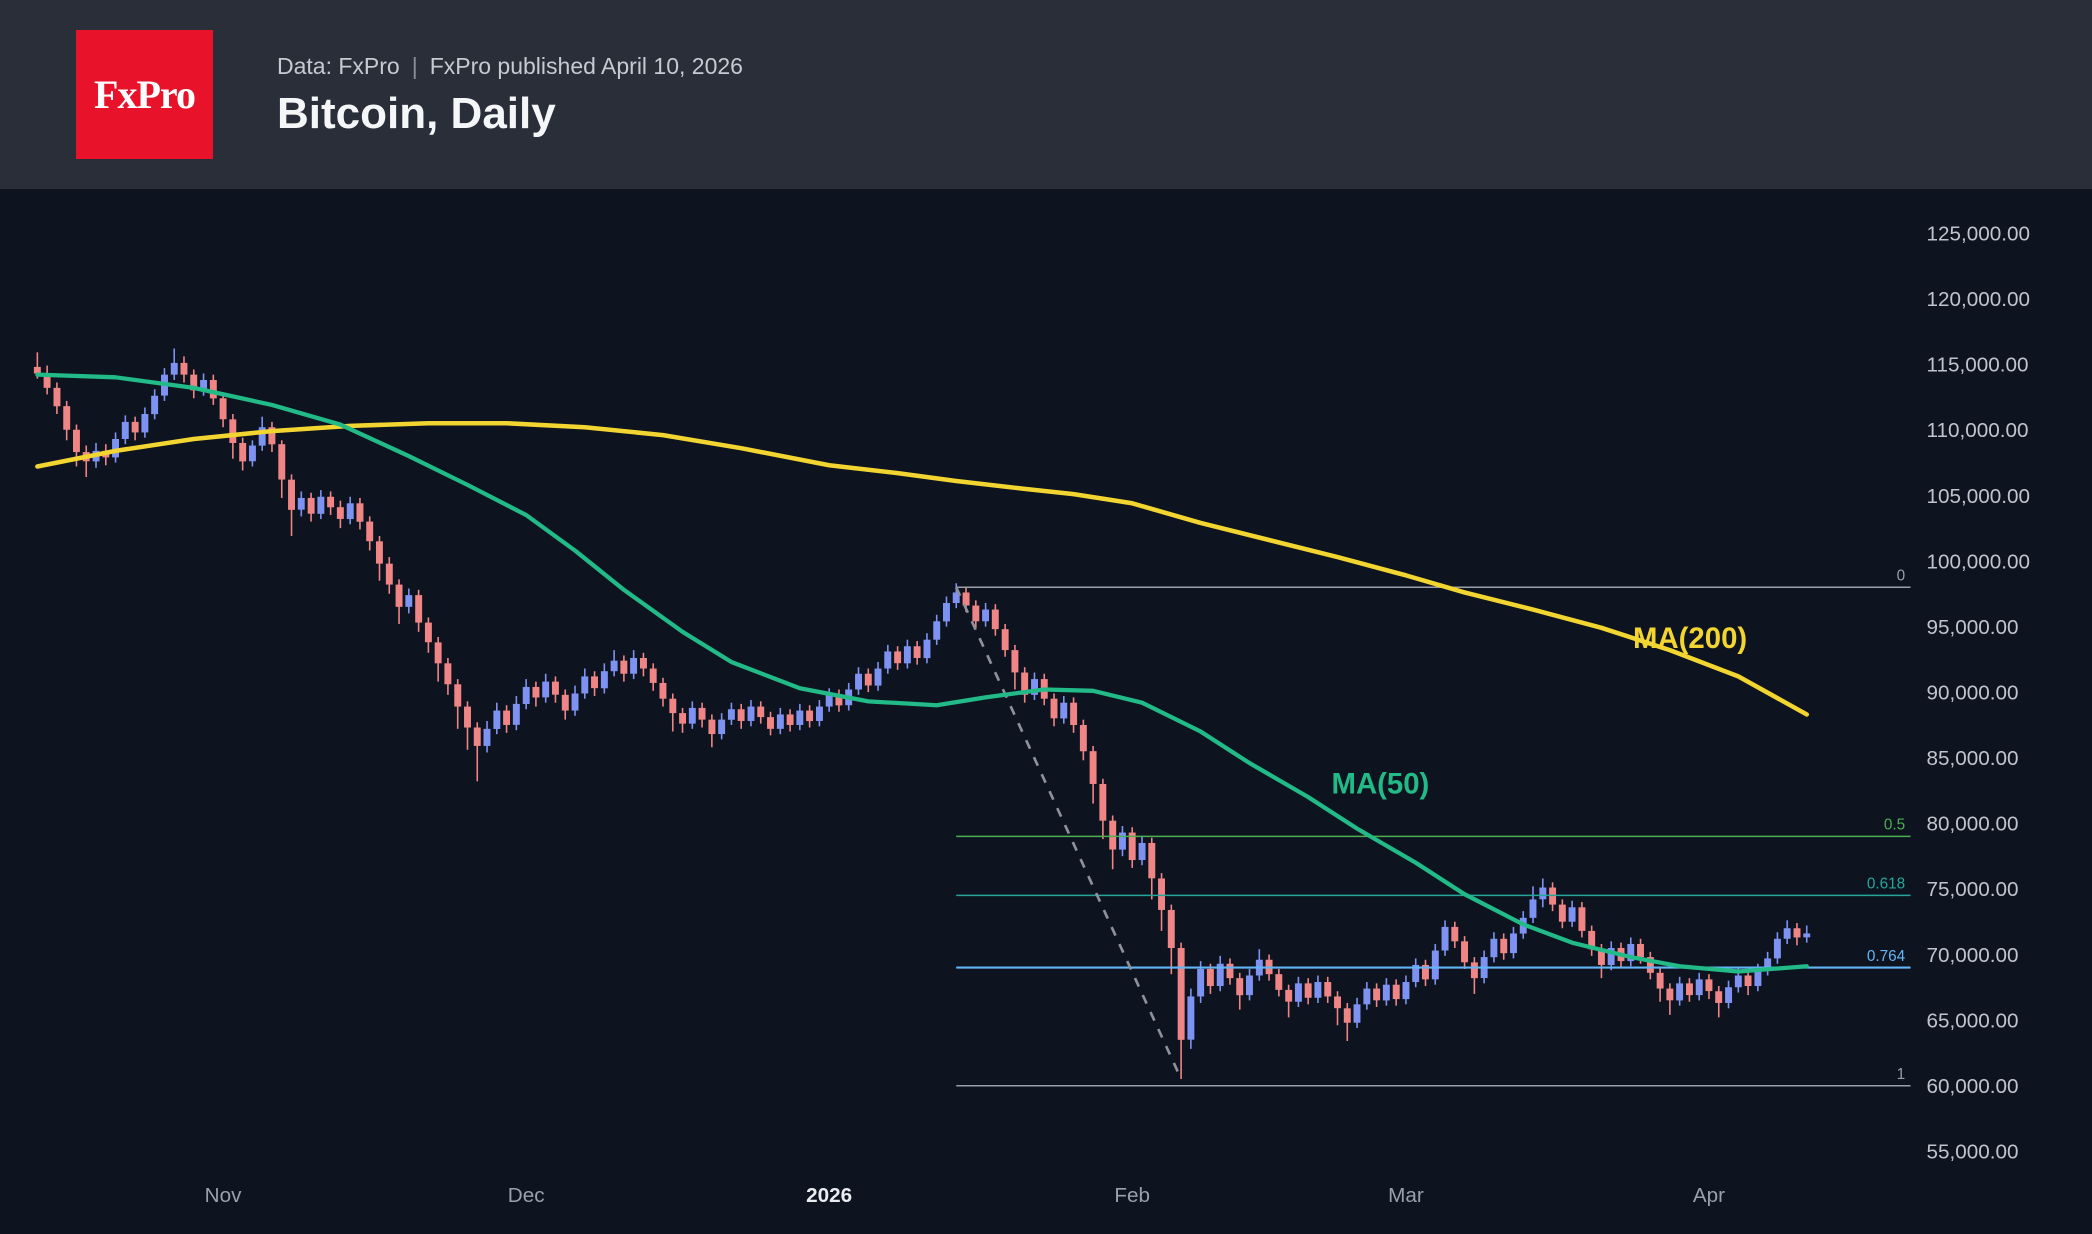  I want to click on ma200-label: MA(200), so click(1690, 638).